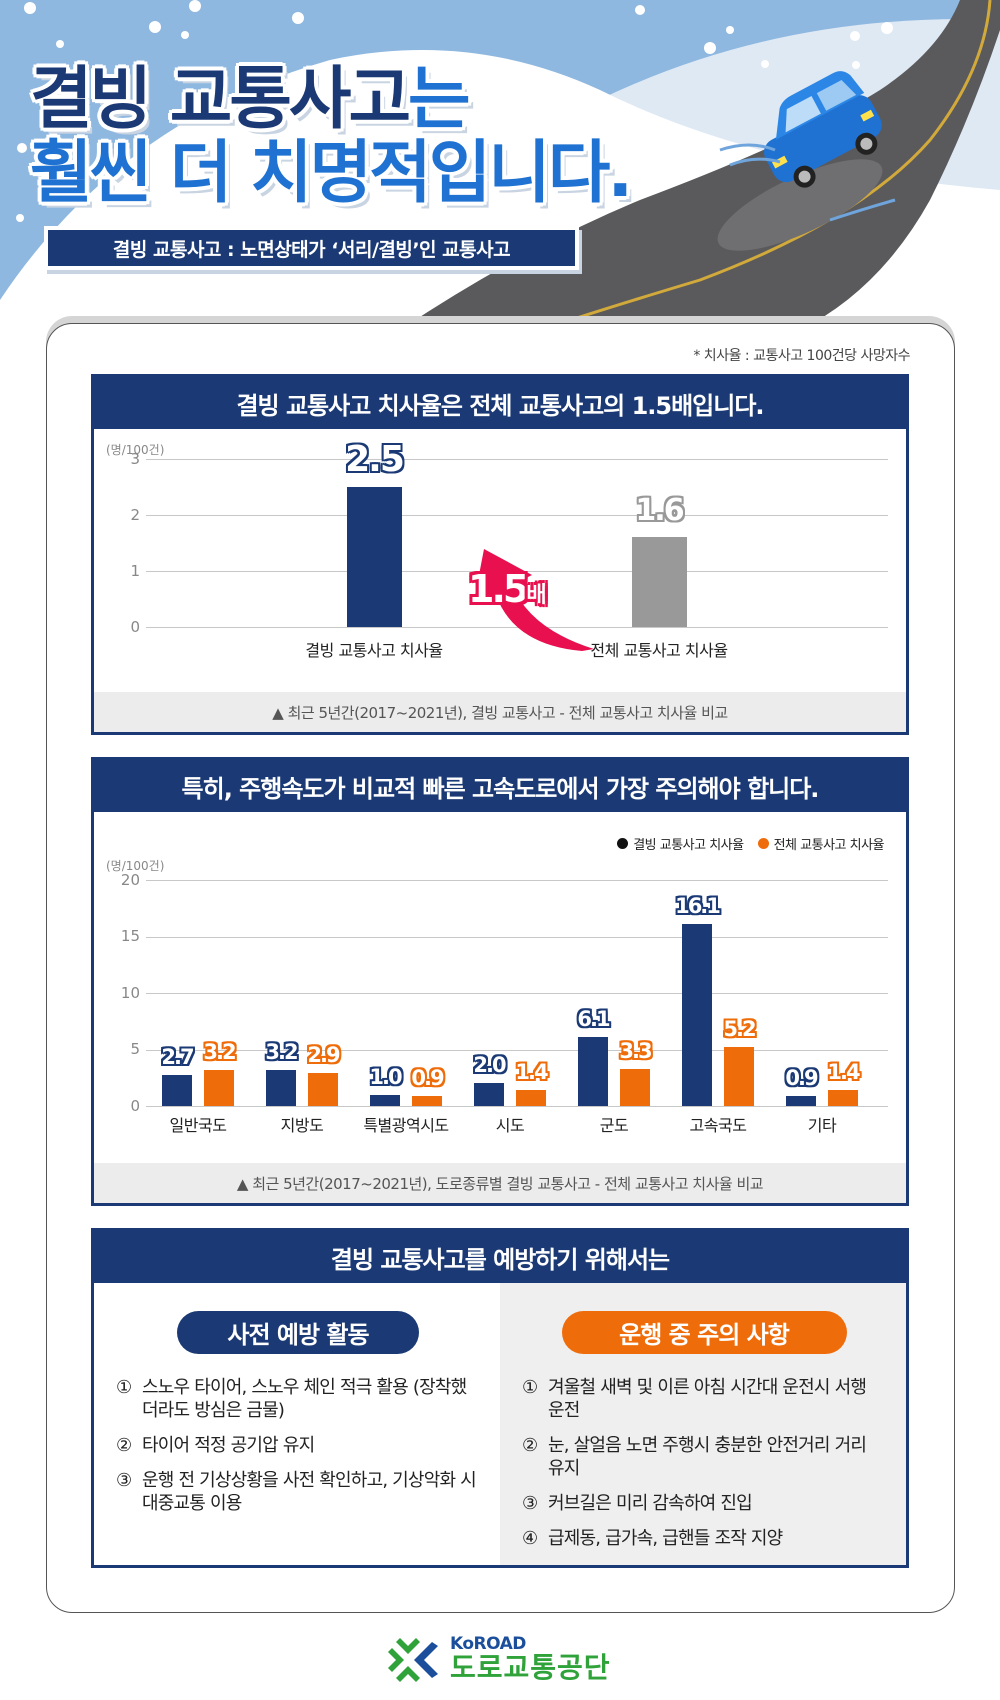  What do you see at coordinates (704, 1332) in the screenshot?
I see `driving-caution-title: 운행 중 주의 사항` at bounding box center [704, 1332].